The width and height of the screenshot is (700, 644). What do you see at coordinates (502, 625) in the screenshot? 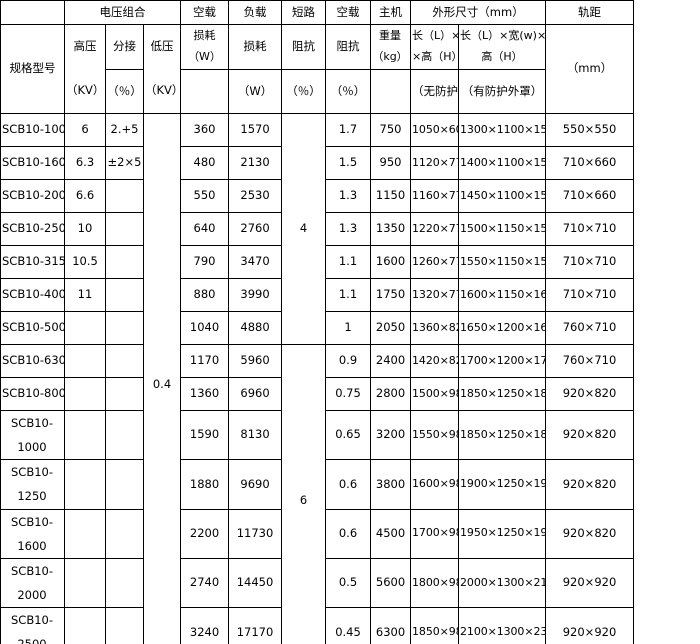
I see `cell-dim-with-cover: 2100×1300×2300` at bounding box center [502, 625].